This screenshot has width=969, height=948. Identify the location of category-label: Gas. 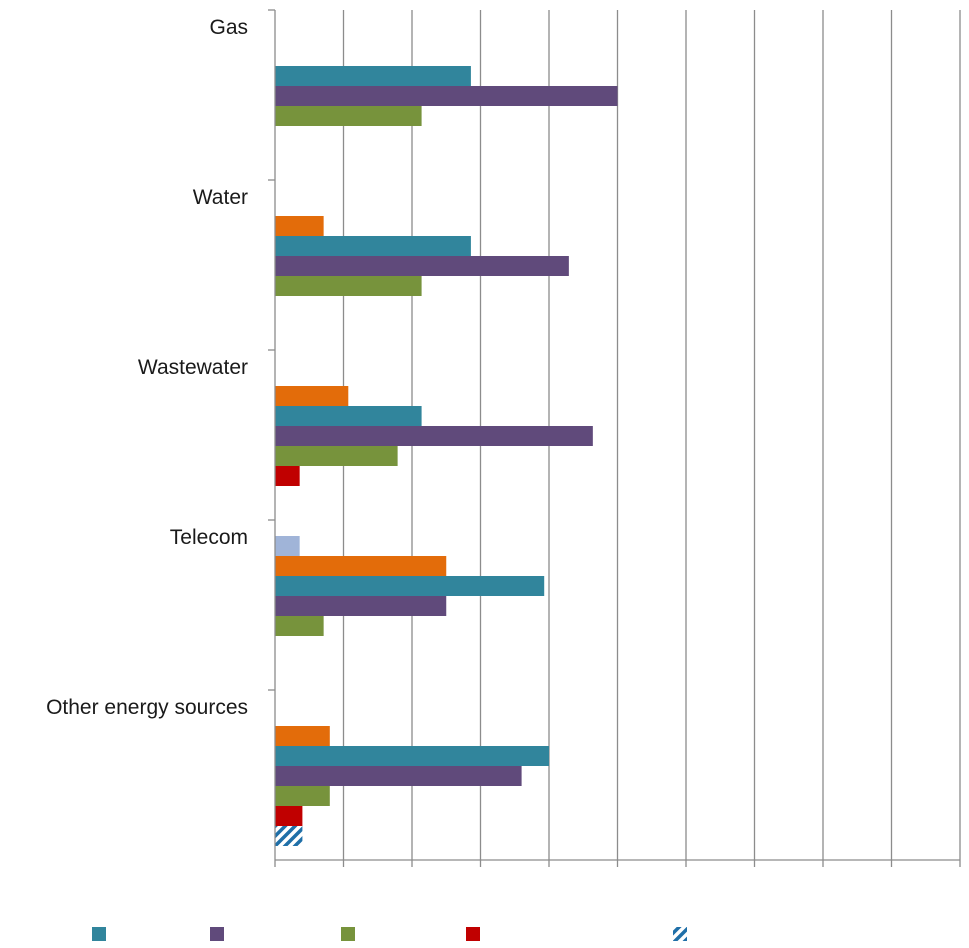
(228, 27).